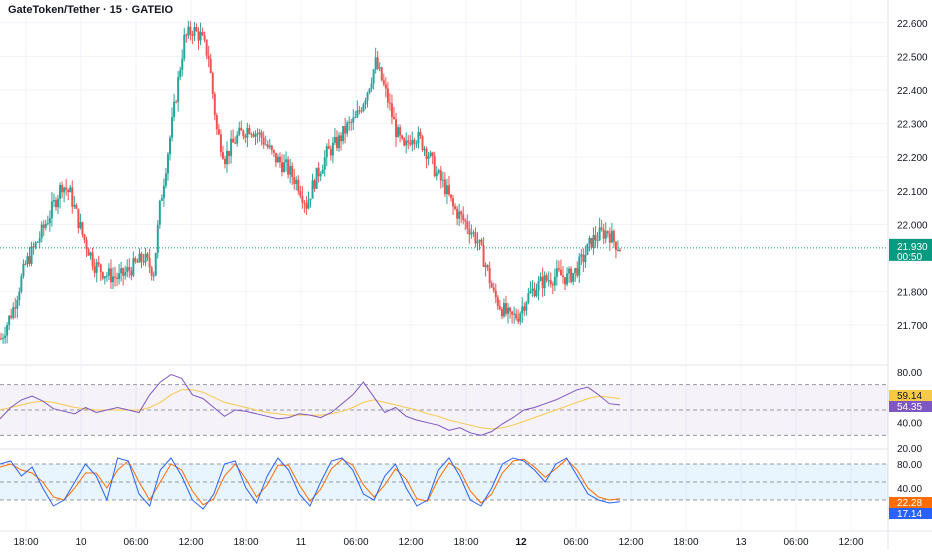 The width and height of the screenshot is (932, 555). What do you see at coordinates (909, 465) in the screenshot?
I see `stoch-tick-label: 80.00` at bounding box center [909, 465].